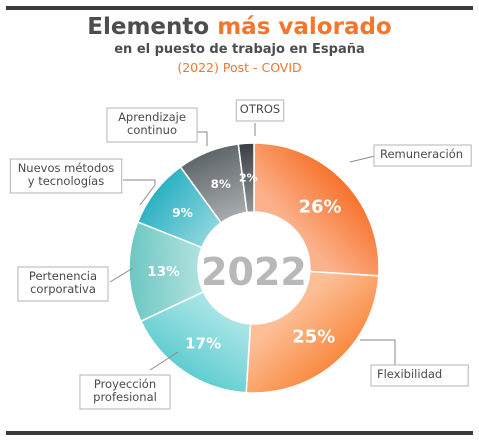 Image resolution: width=479 pixels, height=441 pixels. Describe the element at coordinates (239, 8) in the screenshot. I see `top-rule` at that location.